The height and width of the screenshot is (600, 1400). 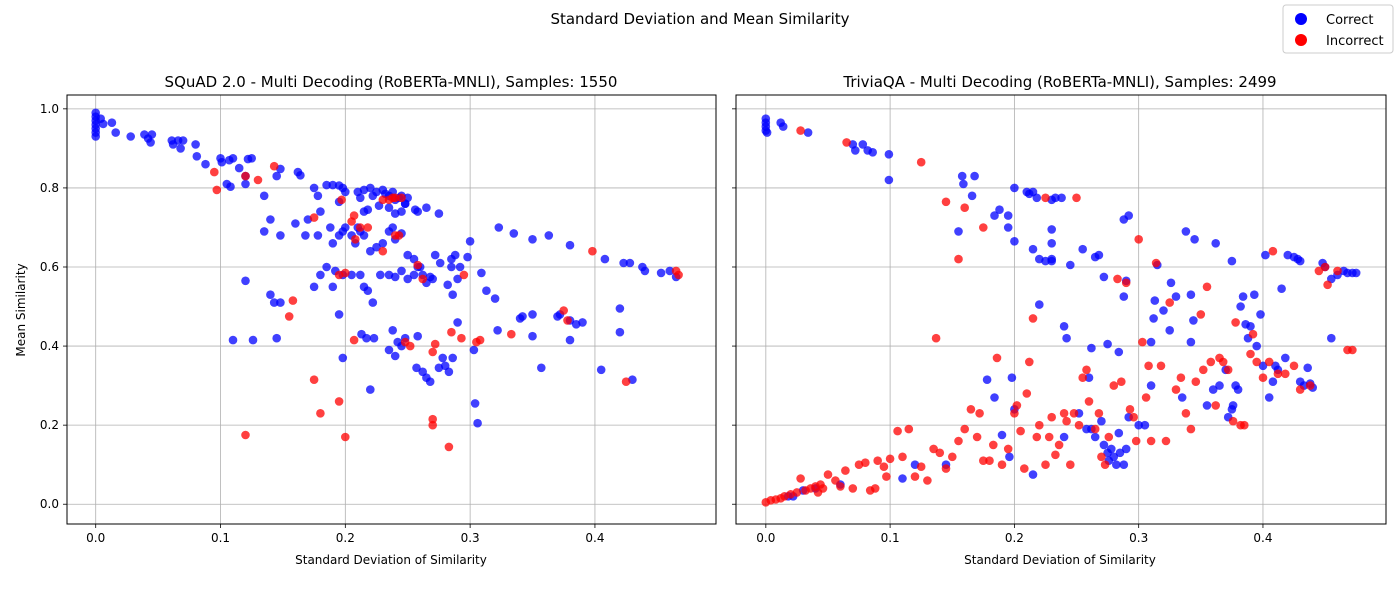 What do you see at coordinates (1338, 29) in the screenshot?
I see `legend-box` at bounding box center [1338, 29].